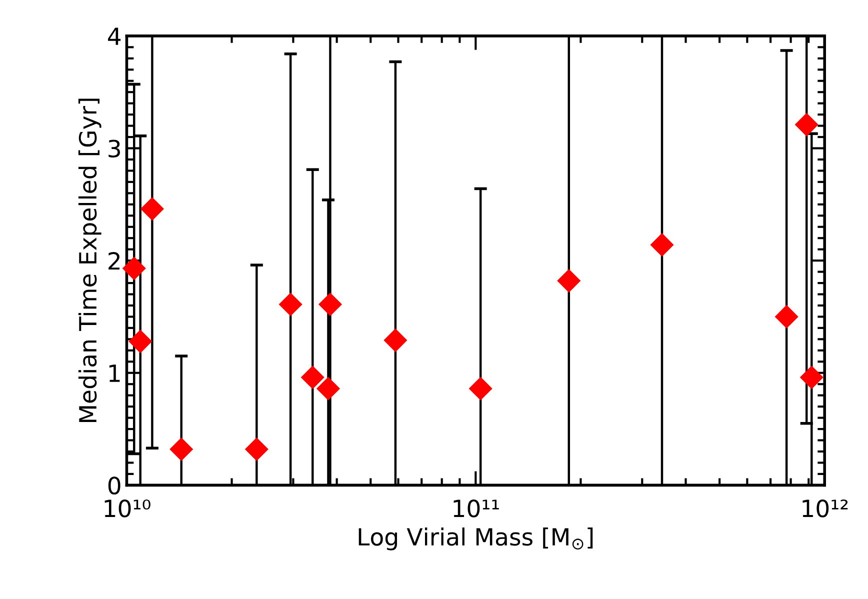 This screenshot has height=599, width=868. I want to click on y-axis-title: Median Time Expelled [Gyr], so click(90, 260).